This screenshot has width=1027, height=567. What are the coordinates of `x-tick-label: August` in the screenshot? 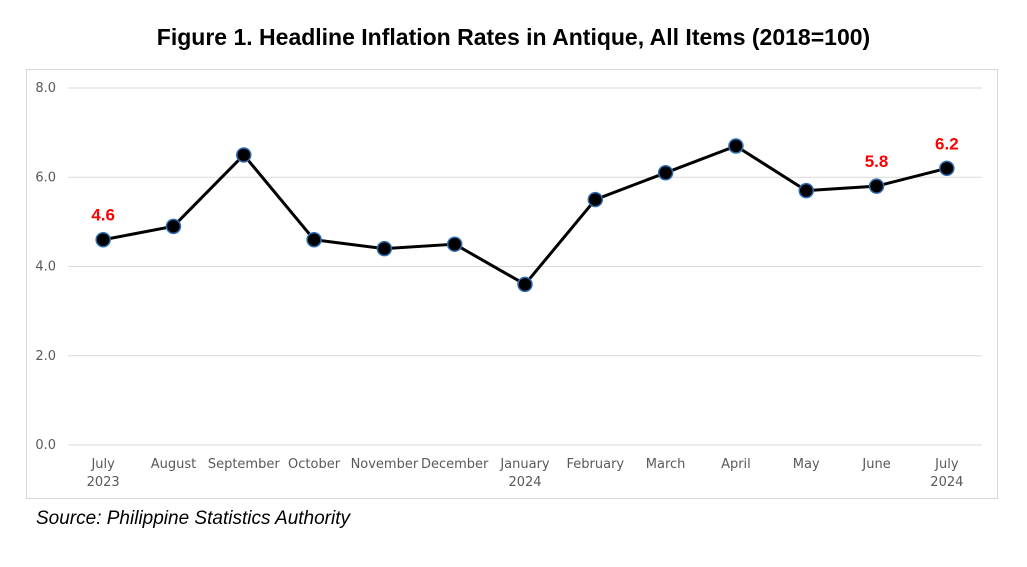 It's located at (174, 464).